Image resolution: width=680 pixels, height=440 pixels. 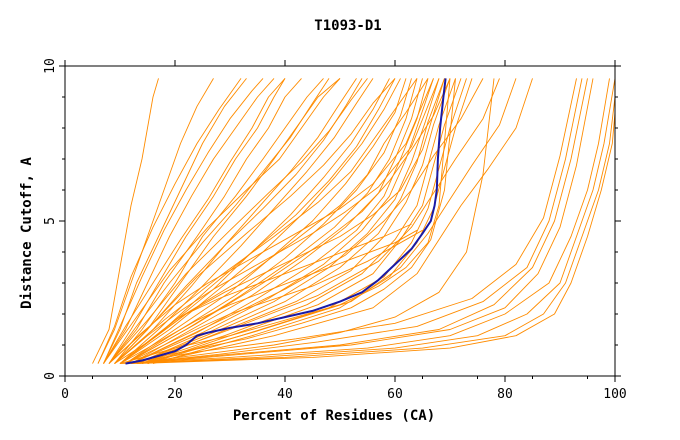 I want to click on x-tick-label-20: 20, so click(x=175, y=394).